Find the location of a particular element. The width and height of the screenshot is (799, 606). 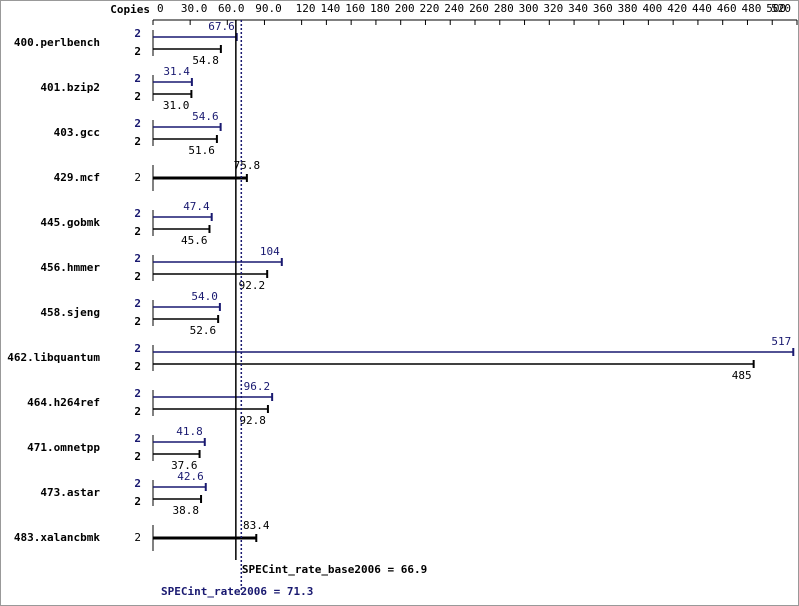

x-tick-label: 30.0 is located at coordinates (194, 8).